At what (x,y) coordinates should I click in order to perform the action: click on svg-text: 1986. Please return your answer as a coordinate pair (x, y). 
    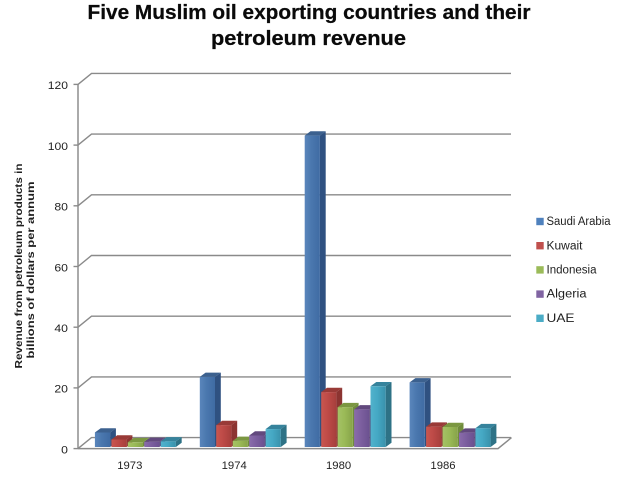
    Looking at the image, I should click on (442, 466).